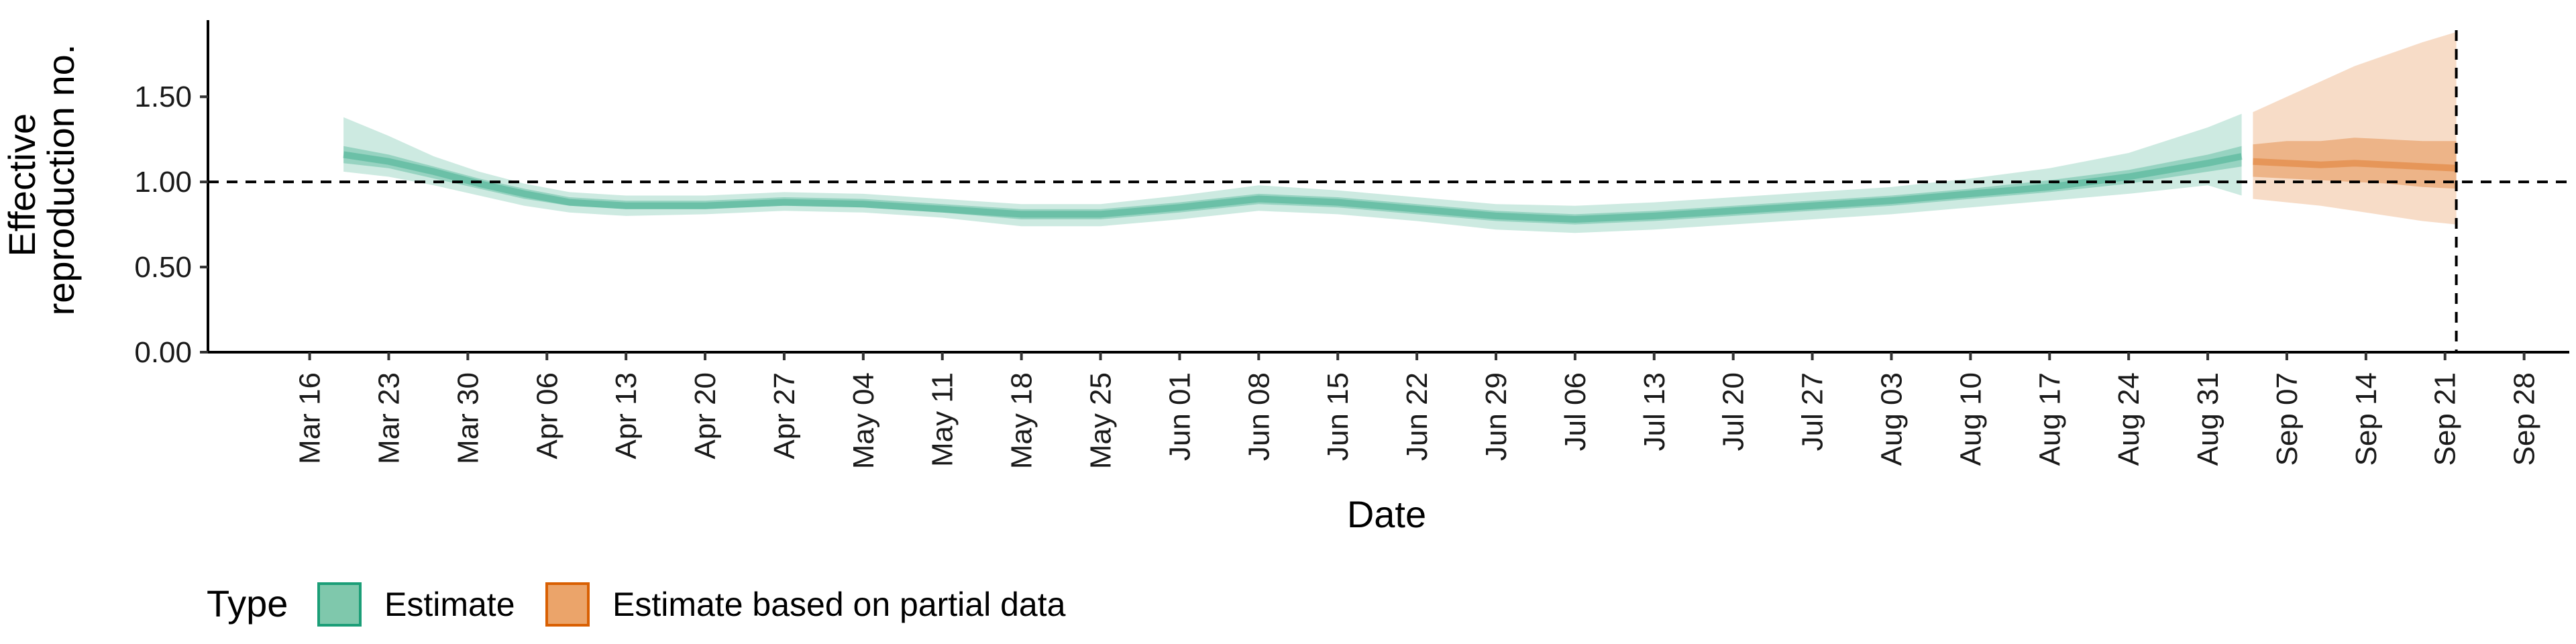  Describe the element at coordinates (784, 416) in the screenshot. I see `x-tick-label: Apr 27` at that location.